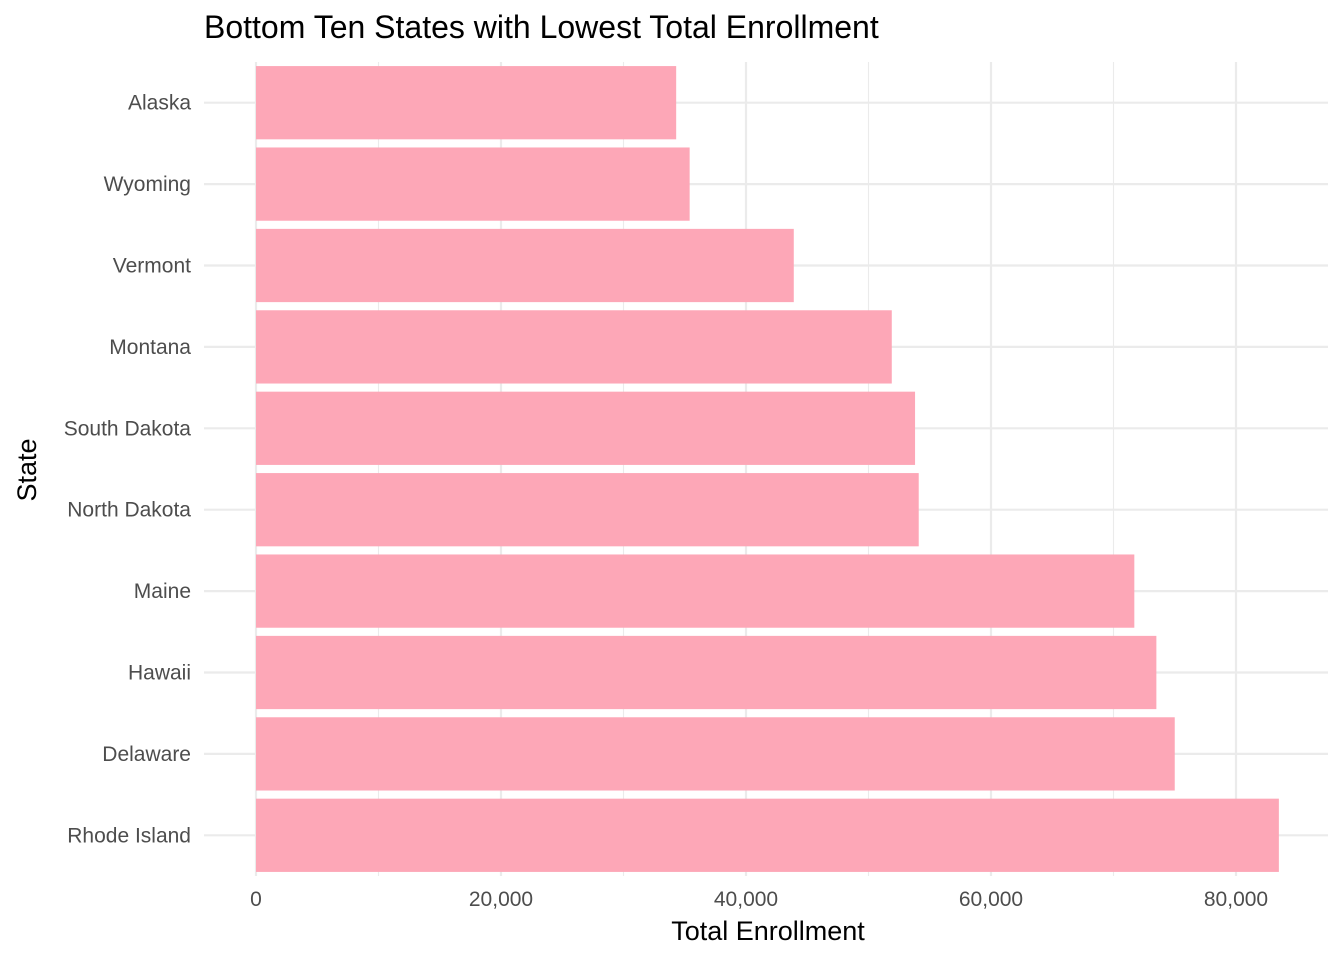 The height and width of the screenshot is (960, 1344). Describe the element at coordinates (586, 428) in the screenshot. I see `bar-south-dakota` at that location.